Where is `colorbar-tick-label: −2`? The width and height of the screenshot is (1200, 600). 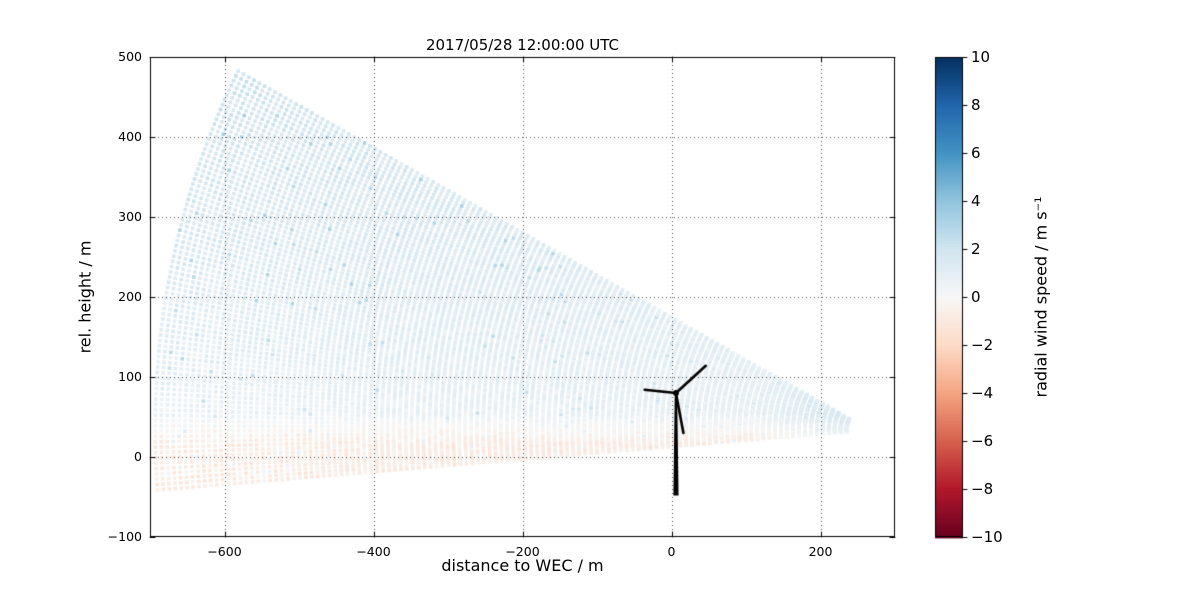
colorbar-tick-label: −2 is located at coordinates (982, 345).